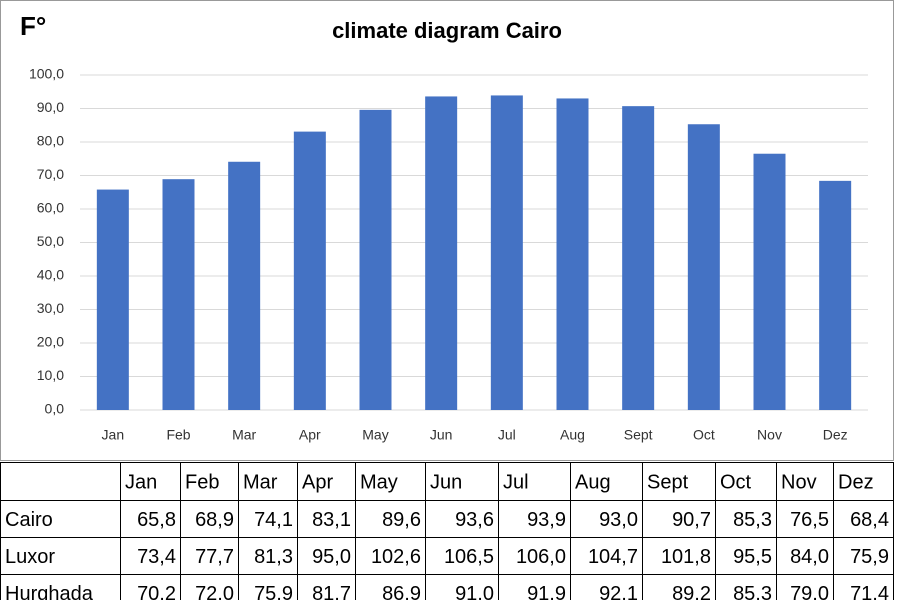 The height and width of the screenshot is (600, 900). What do you see at coordinates (141, 482) in the screenshot?
I see `table-header: Jan` at bounding box center [141, 482].